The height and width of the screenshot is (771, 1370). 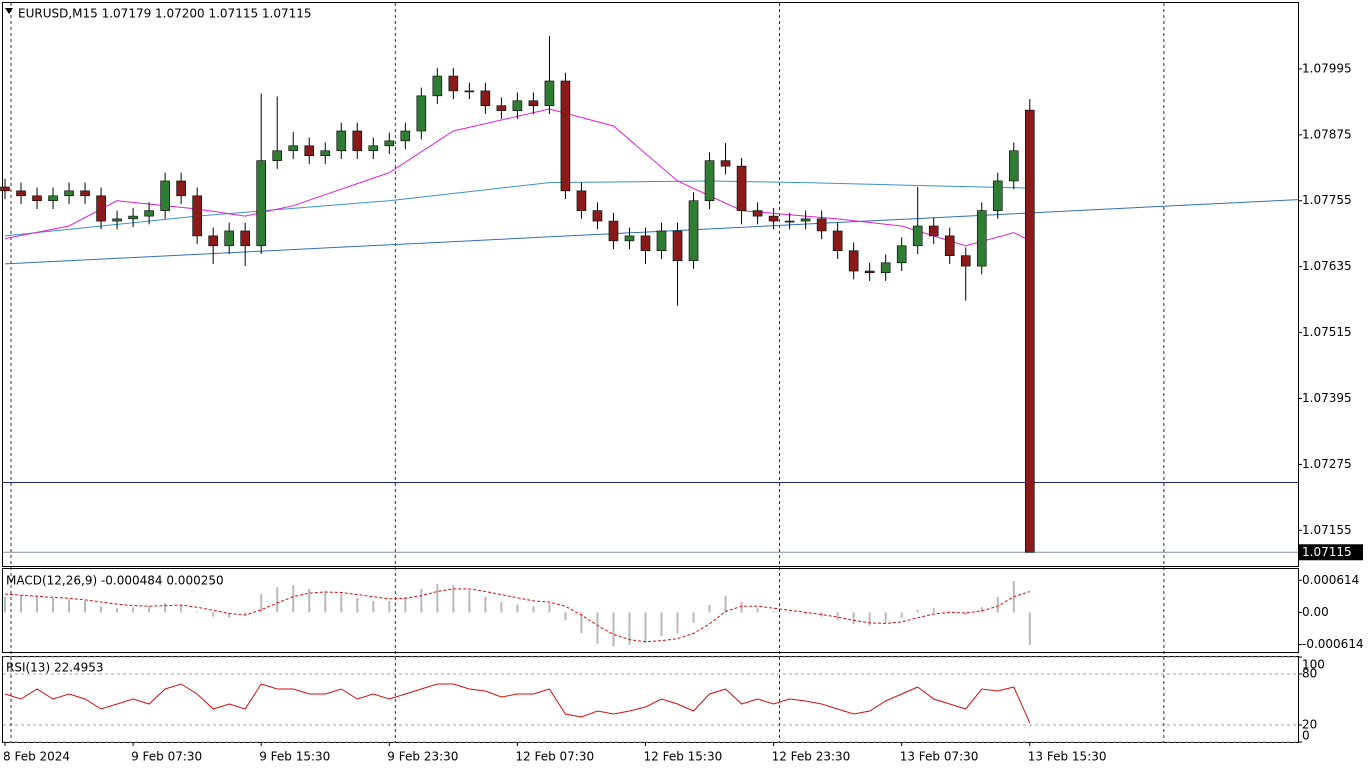 I want to click on y-tick-label: -0.000614, so click(x=1333, y=644).